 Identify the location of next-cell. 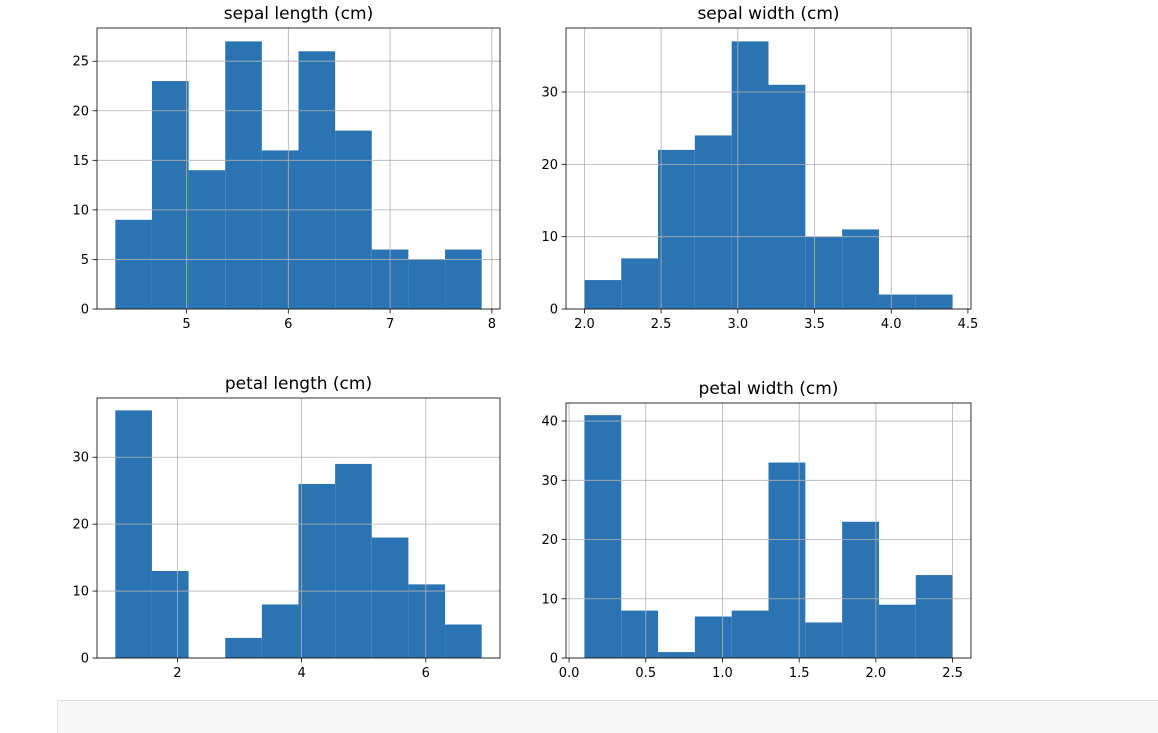
(607, 716).